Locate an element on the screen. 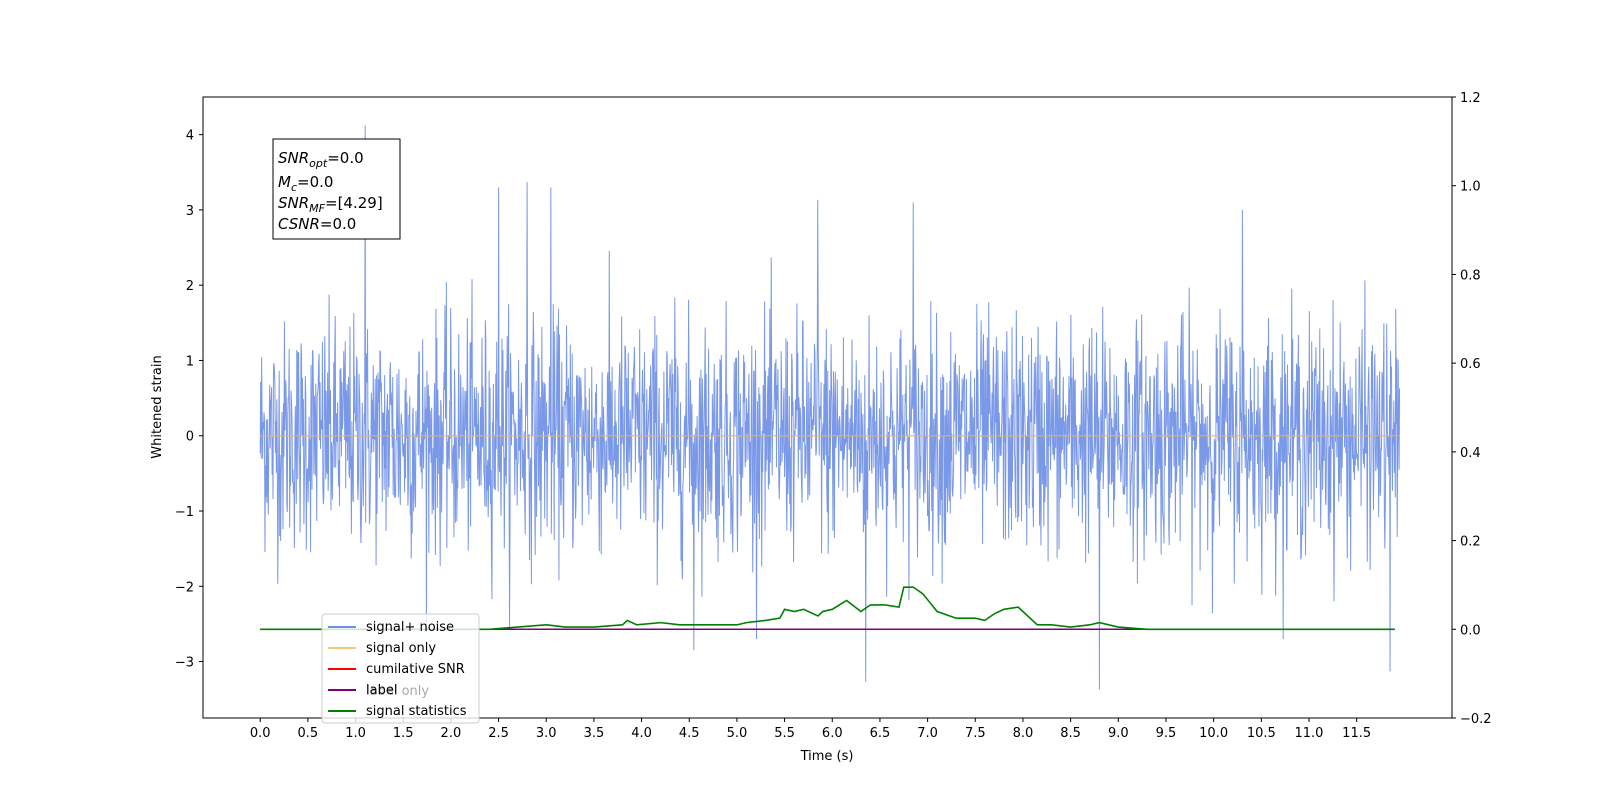  y2-tick-label: 1.2 is located at coordinates (1470, 98).